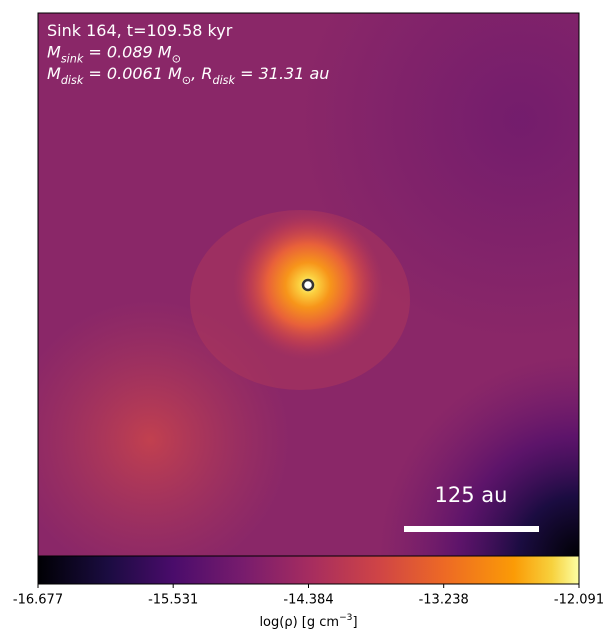  What do you see at coordinates (308, 285) in the screenshot?
I see `sink-marker` at bounding box center [308, 285].